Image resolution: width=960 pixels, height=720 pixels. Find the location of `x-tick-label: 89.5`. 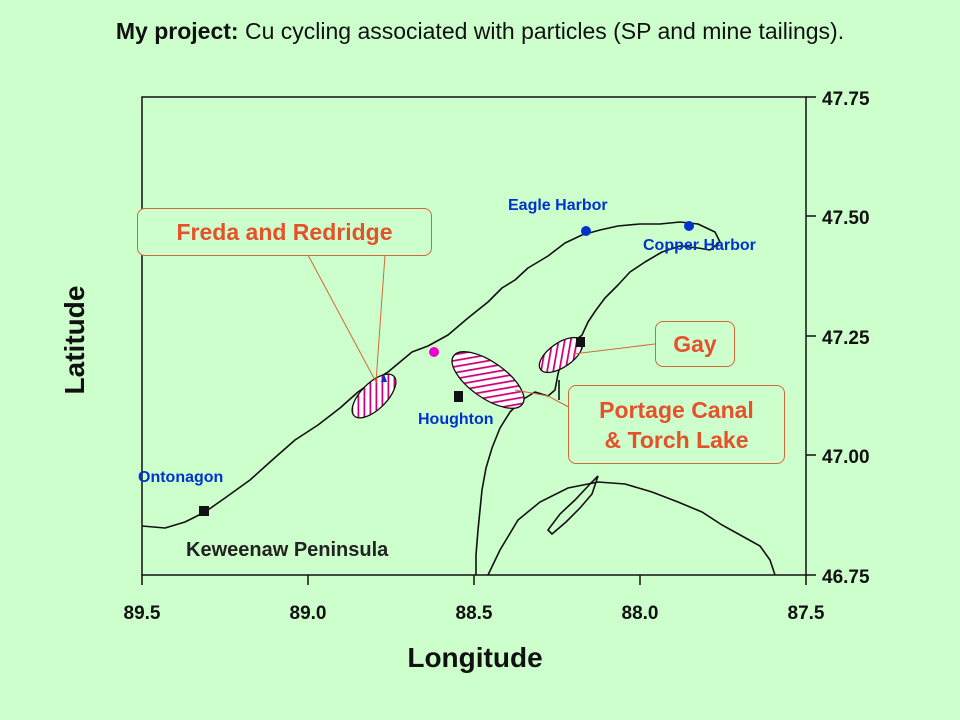

x-tick-label: 89.5 is located at coordinates (142, 613).